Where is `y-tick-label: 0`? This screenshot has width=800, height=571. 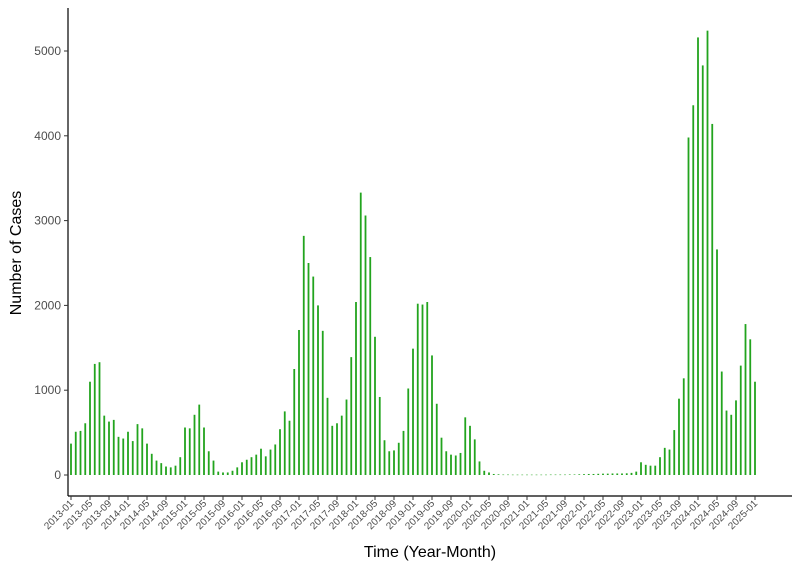
y-tick-label: 0 is located at coordinates (57, 475).